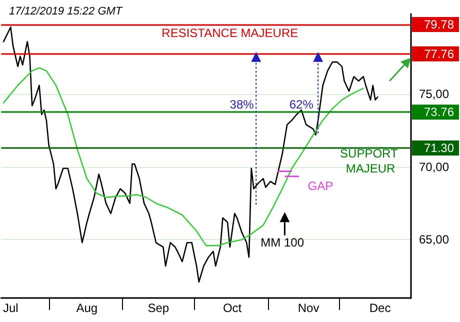  I want to click on ref-line-label: 71.30, so click(439, 147).